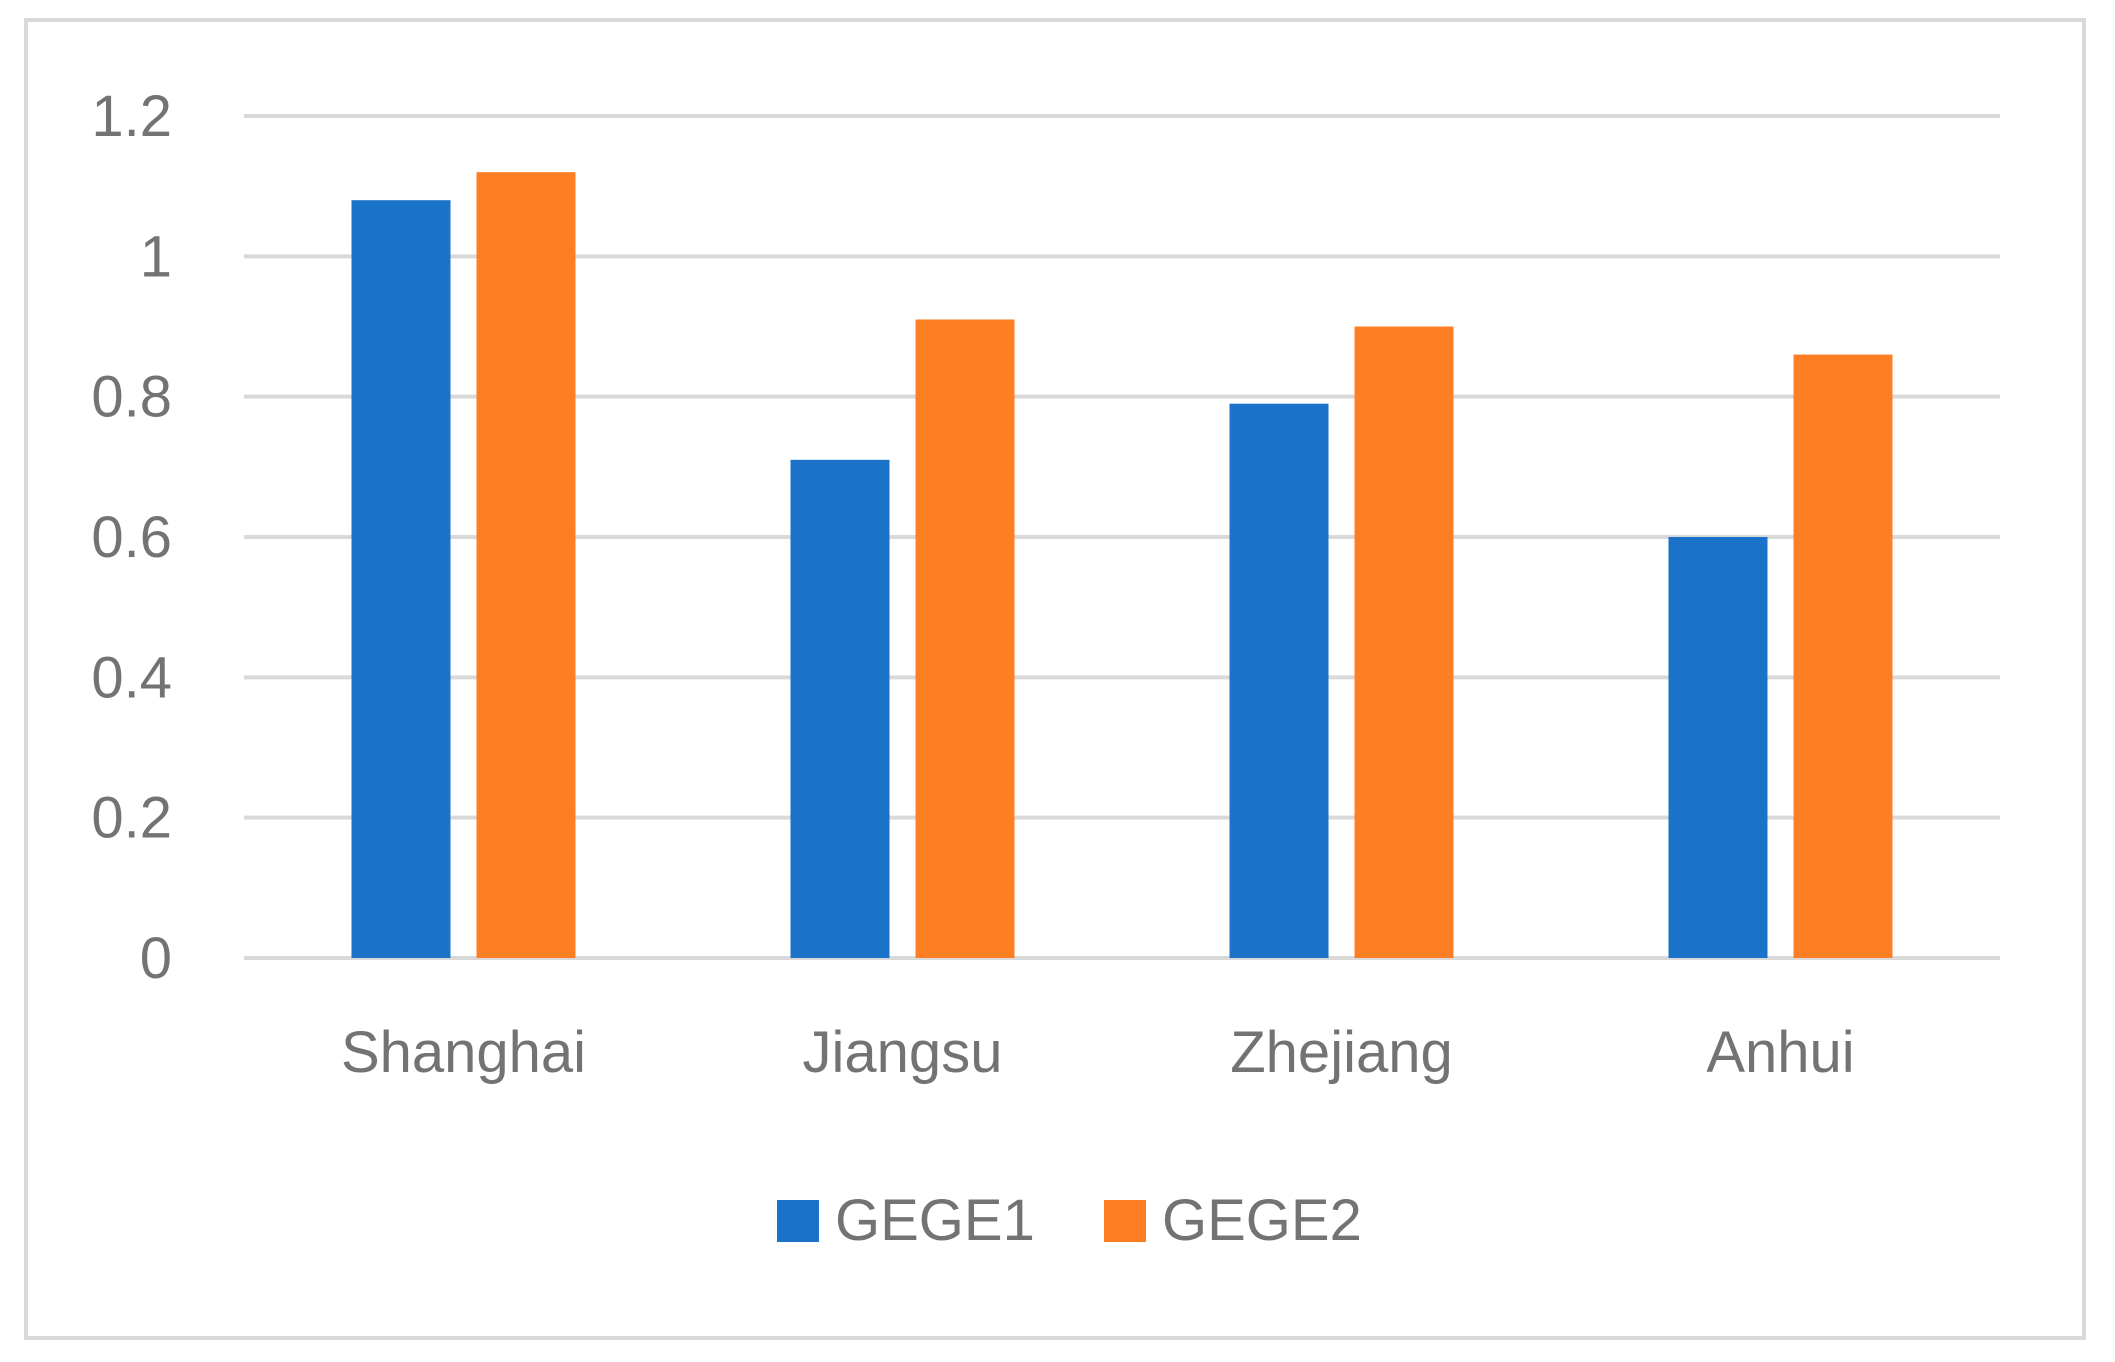  I want to click on y-tick-label: 0.8, so click(131, 397).